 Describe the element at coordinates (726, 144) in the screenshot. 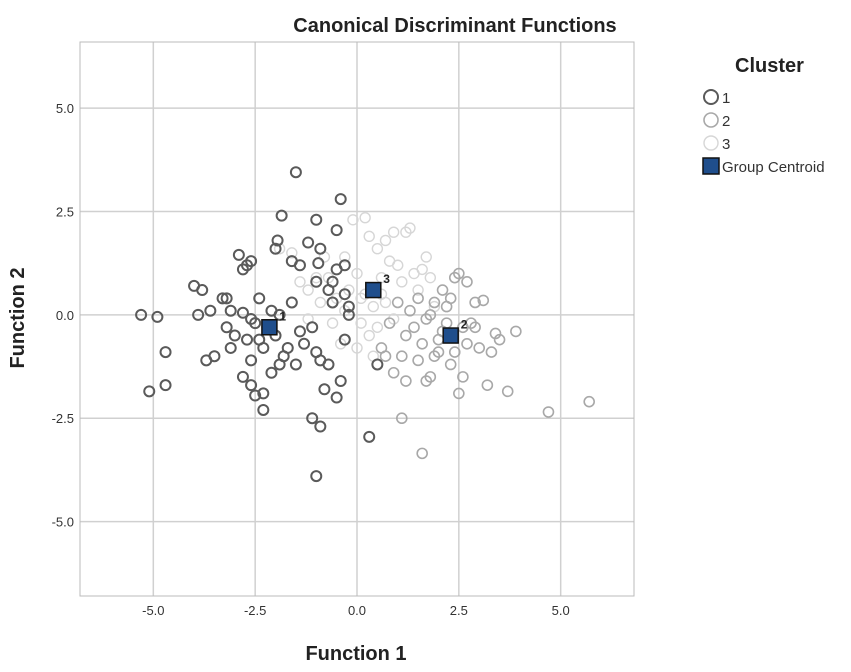

I see `legend-entry-label: 3` at that location.